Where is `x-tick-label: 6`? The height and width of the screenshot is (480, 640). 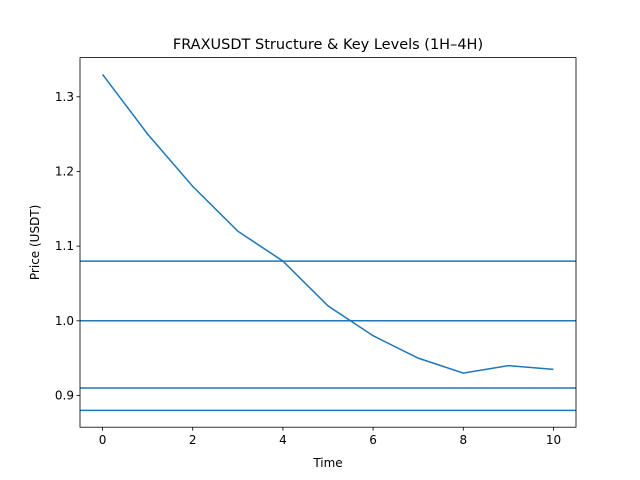 x-tick-label: 6 is located at coordinates (373, 440).